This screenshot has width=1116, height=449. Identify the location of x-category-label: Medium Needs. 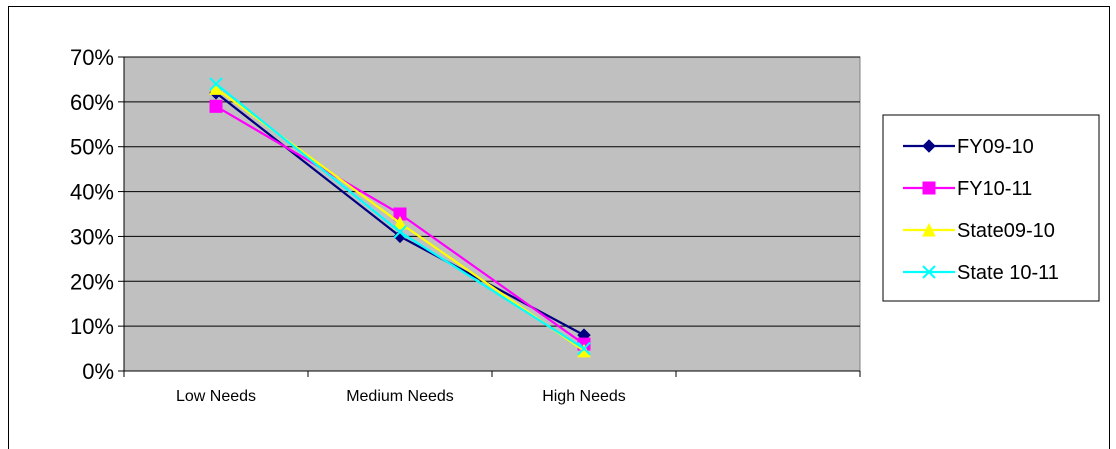
(400, 396).